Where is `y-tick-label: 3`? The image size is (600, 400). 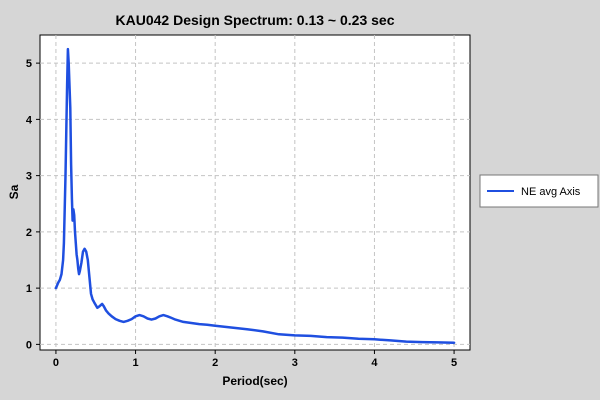 y-tick-label: 3 is located at coordinates (29, 177).